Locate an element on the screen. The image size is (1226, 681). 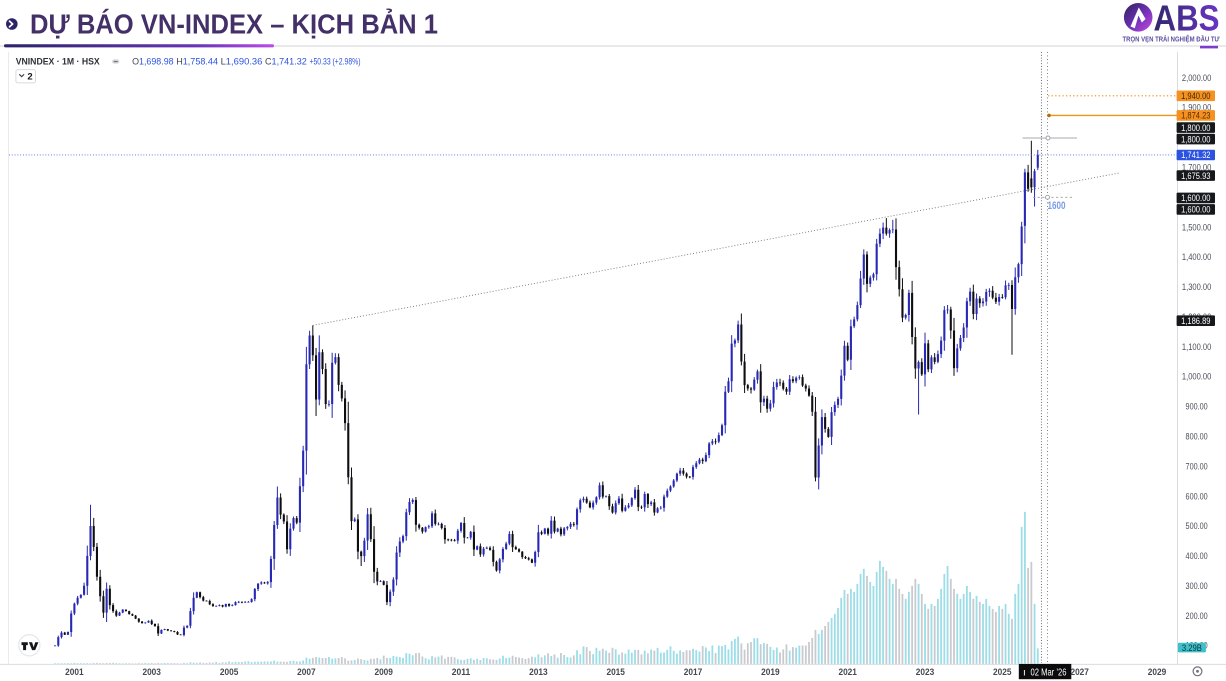
svg-text: 3.29B is located at coordinates (1192, 648).